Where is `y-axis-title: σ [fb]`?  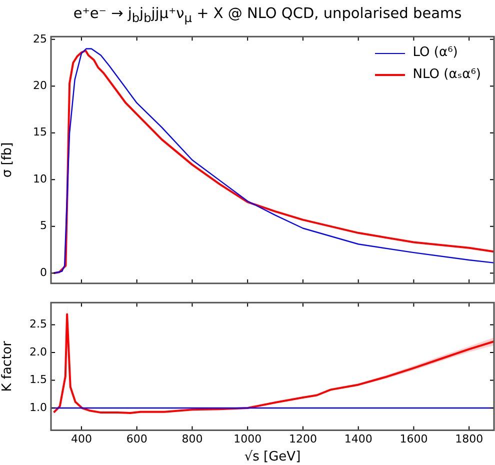 y-axis-title: σ [fb] is located at coordinates (8, 160).